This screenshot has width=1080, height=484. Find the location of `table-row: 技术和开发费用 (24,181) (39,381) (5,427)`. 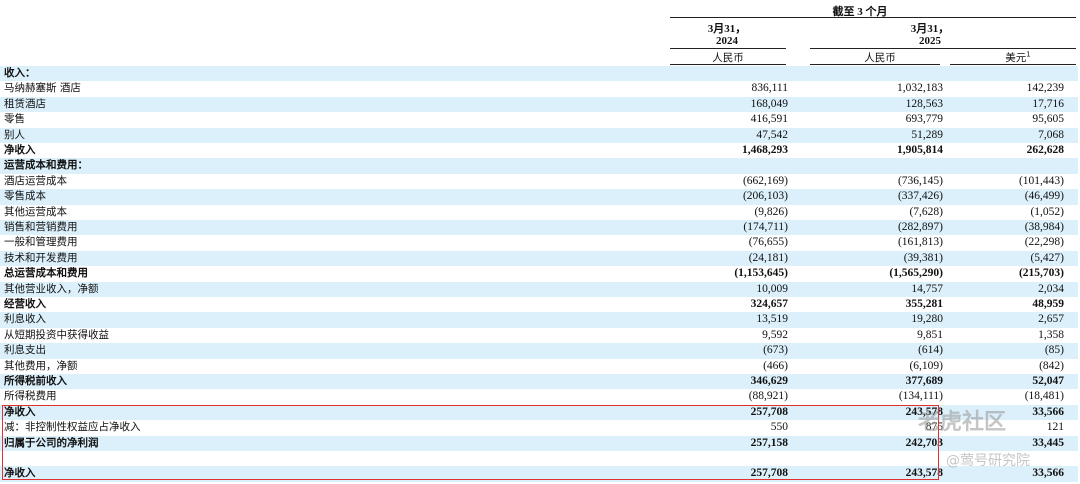

table-row: 技术和开发费用 (24,181) (39,381) (5,427) is located at coordinates (539, 258).